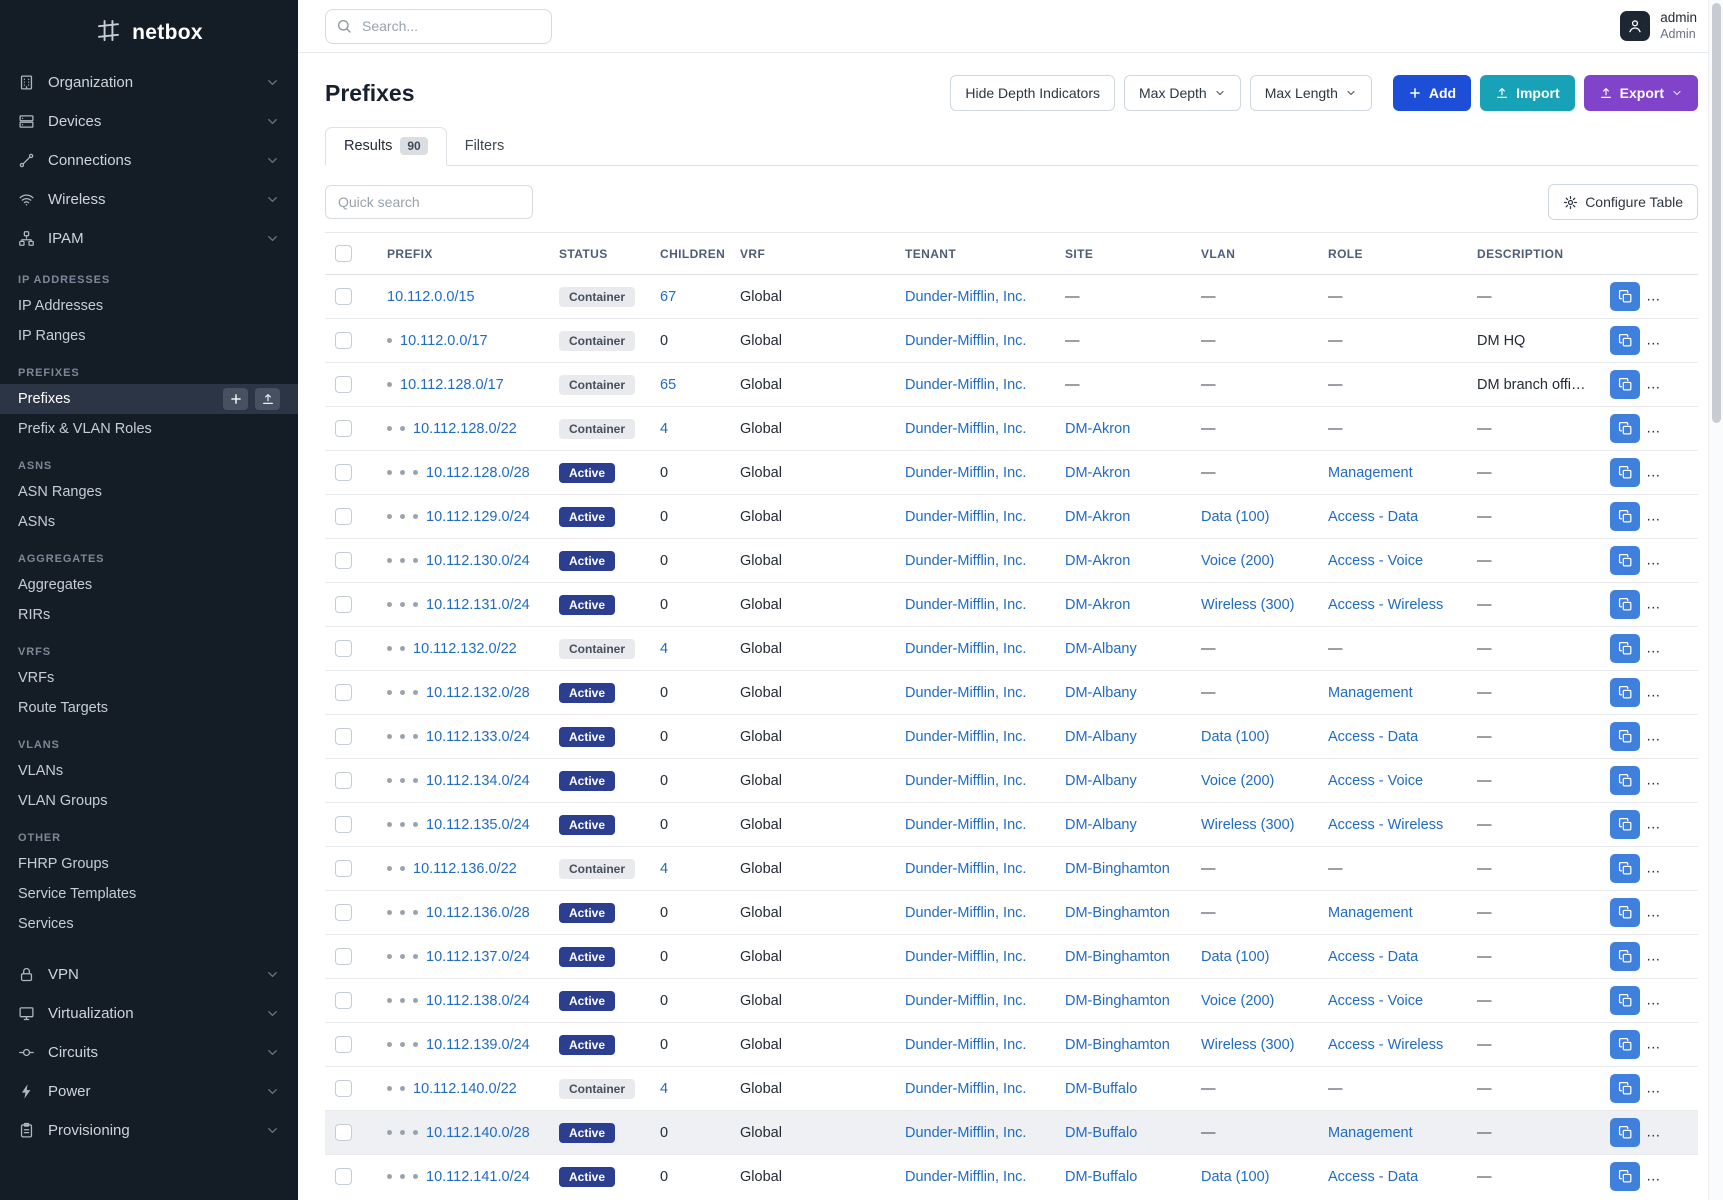 The image size is (1723, 1200). What do you see at coordinates (452, 384) in the screenshot?
I see `prefix-link: 10.112.128.0/17` at bounding box center [452, 384].